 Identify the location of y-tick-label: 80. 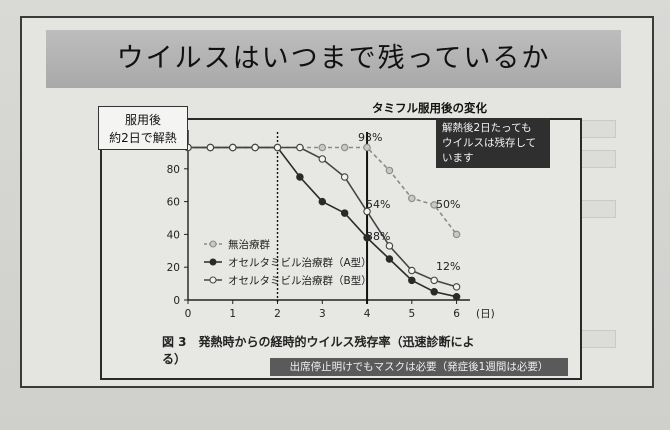
(173, 170).